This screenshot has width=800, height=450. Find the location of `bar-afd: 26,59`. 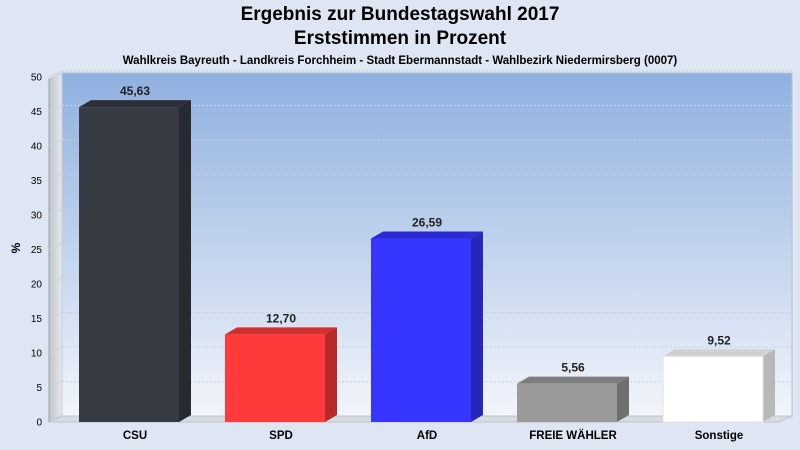

bar-afd: 26,59 is located at coordinates (427, 319).